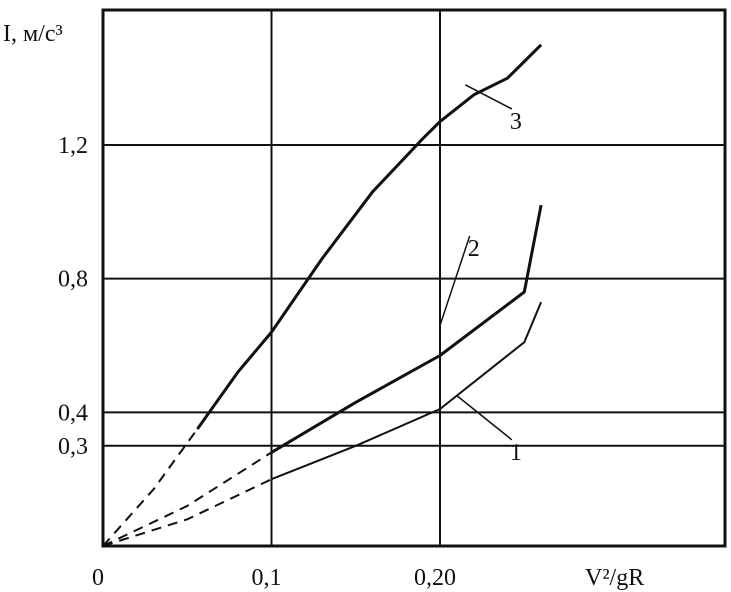  I want to click on series-1-label: 1, so click(516, 453).